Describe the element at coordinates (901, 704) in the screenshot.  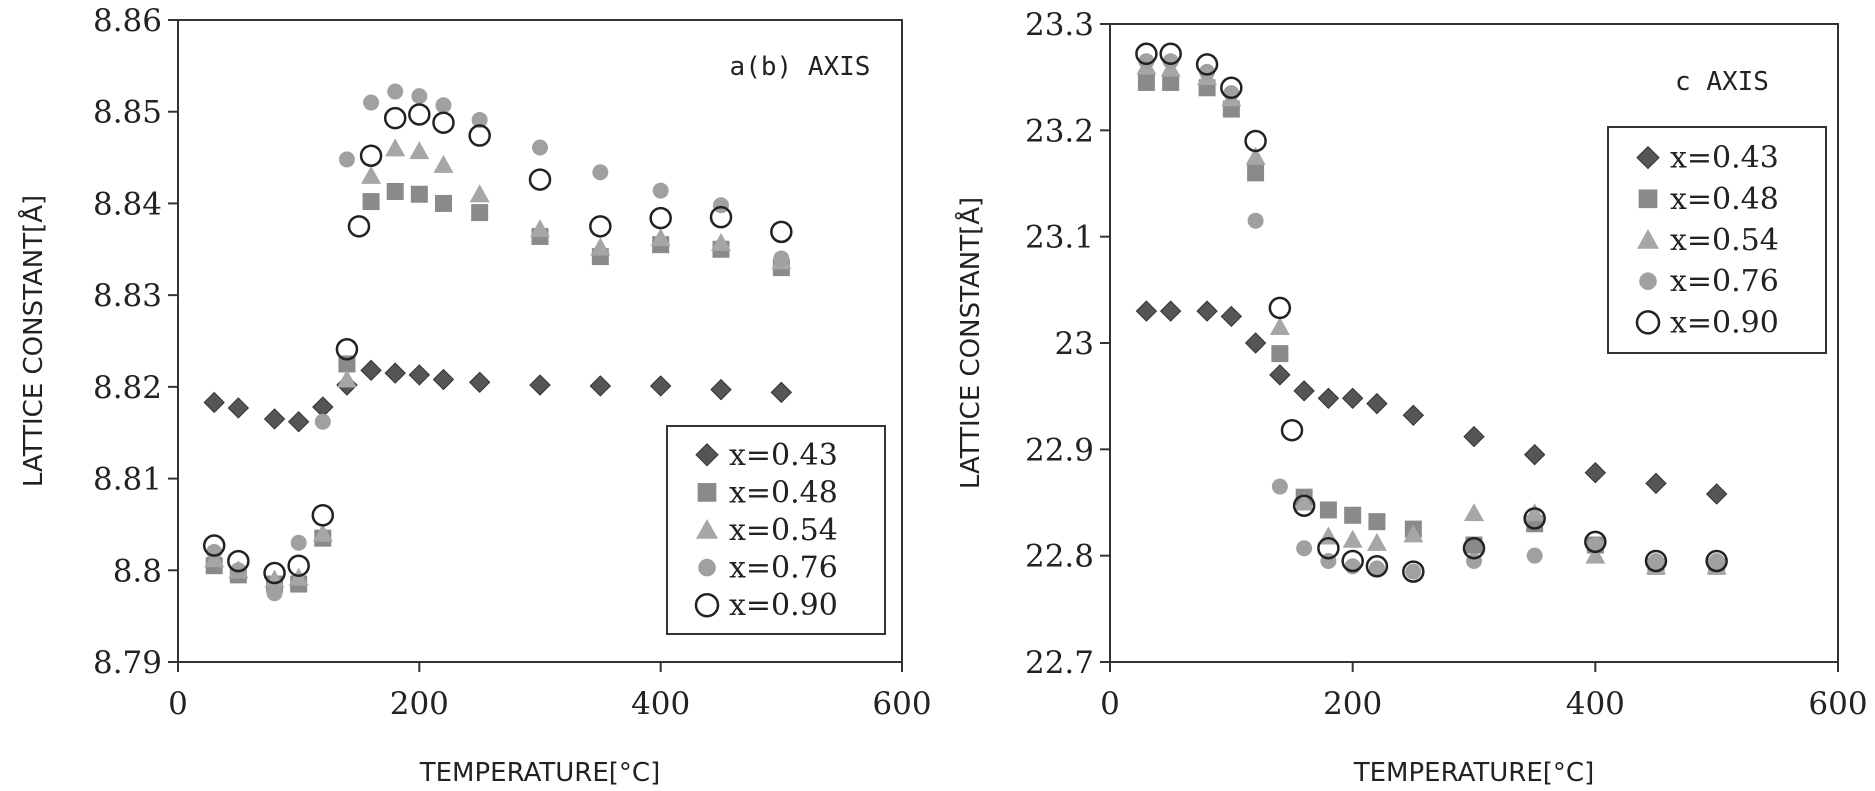
I see `x-tick-label-a: 600` at that location.